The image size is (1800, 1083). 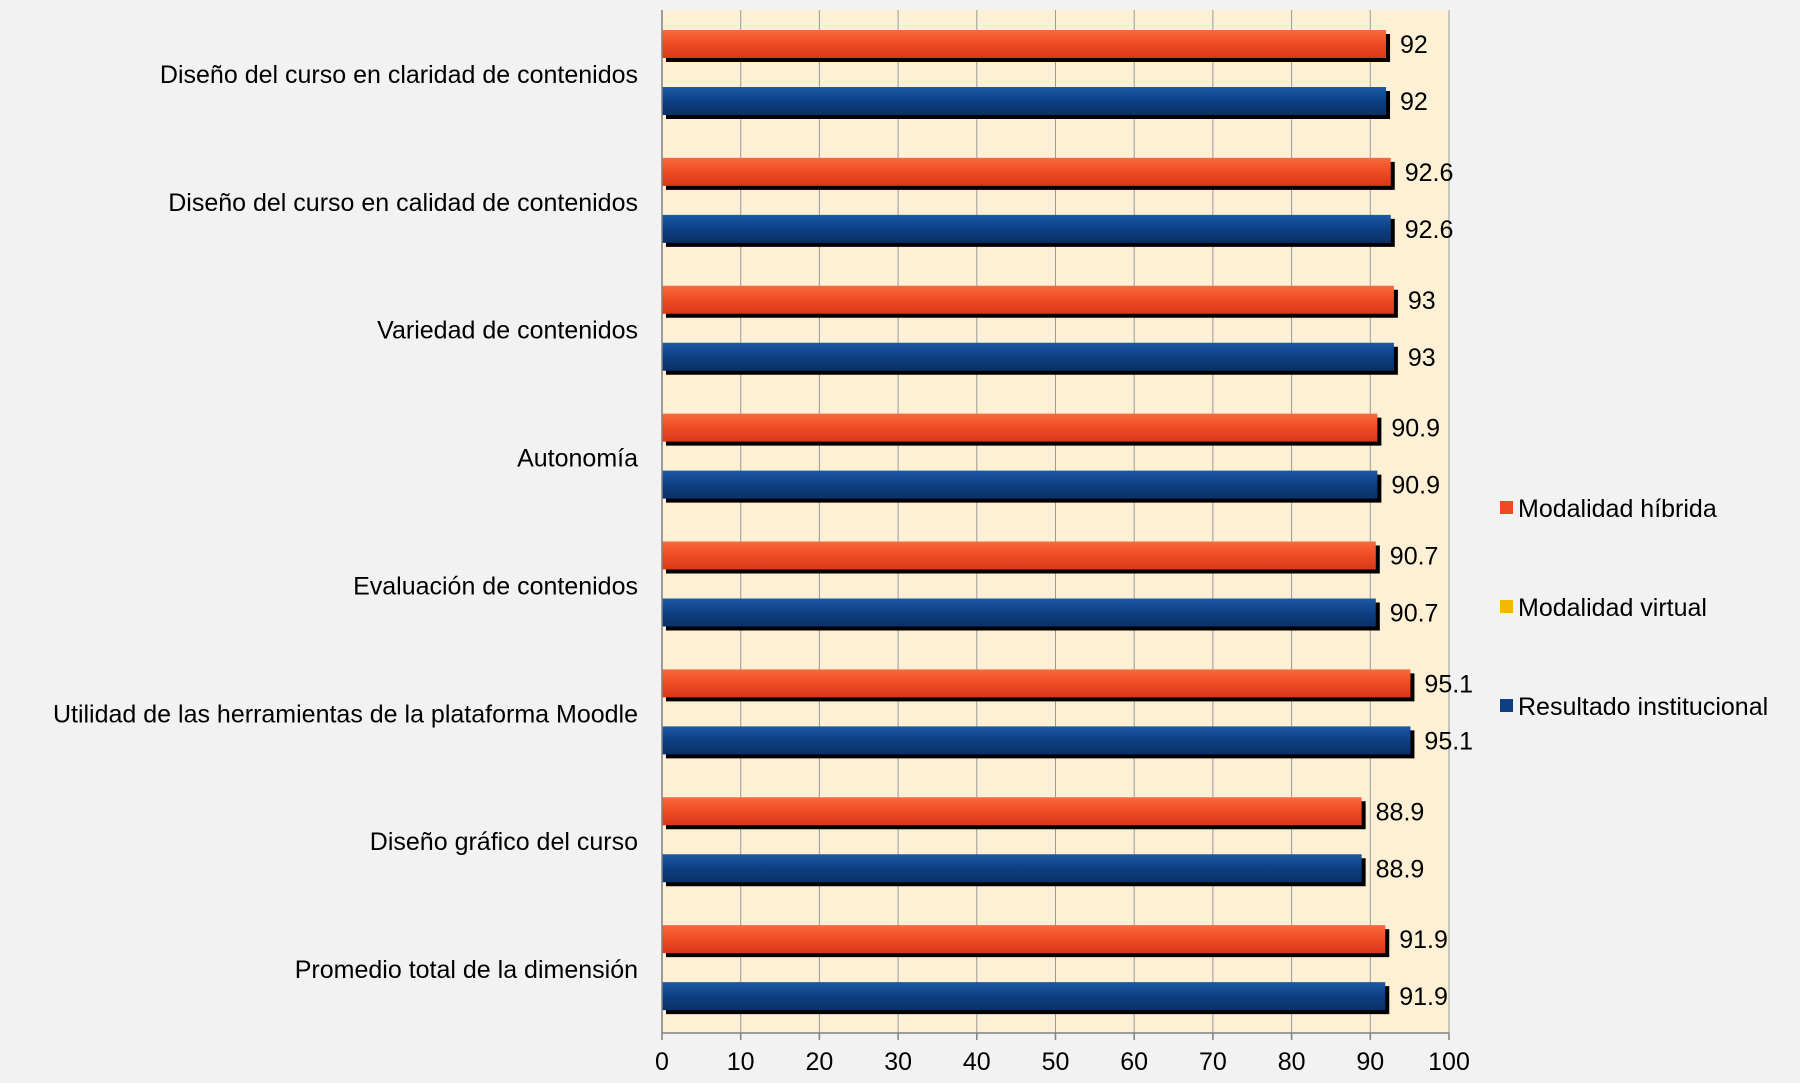 I want to click on x-tick-label: 20, so click(x=819, y=1062).